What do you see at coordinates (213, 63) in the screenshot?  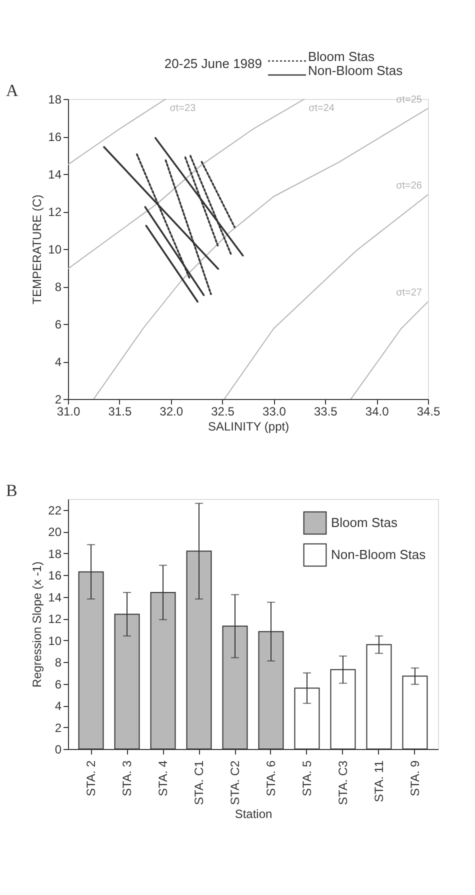 I see `chart-title: 20-25 June 1989` at bounding box center [213, 63].